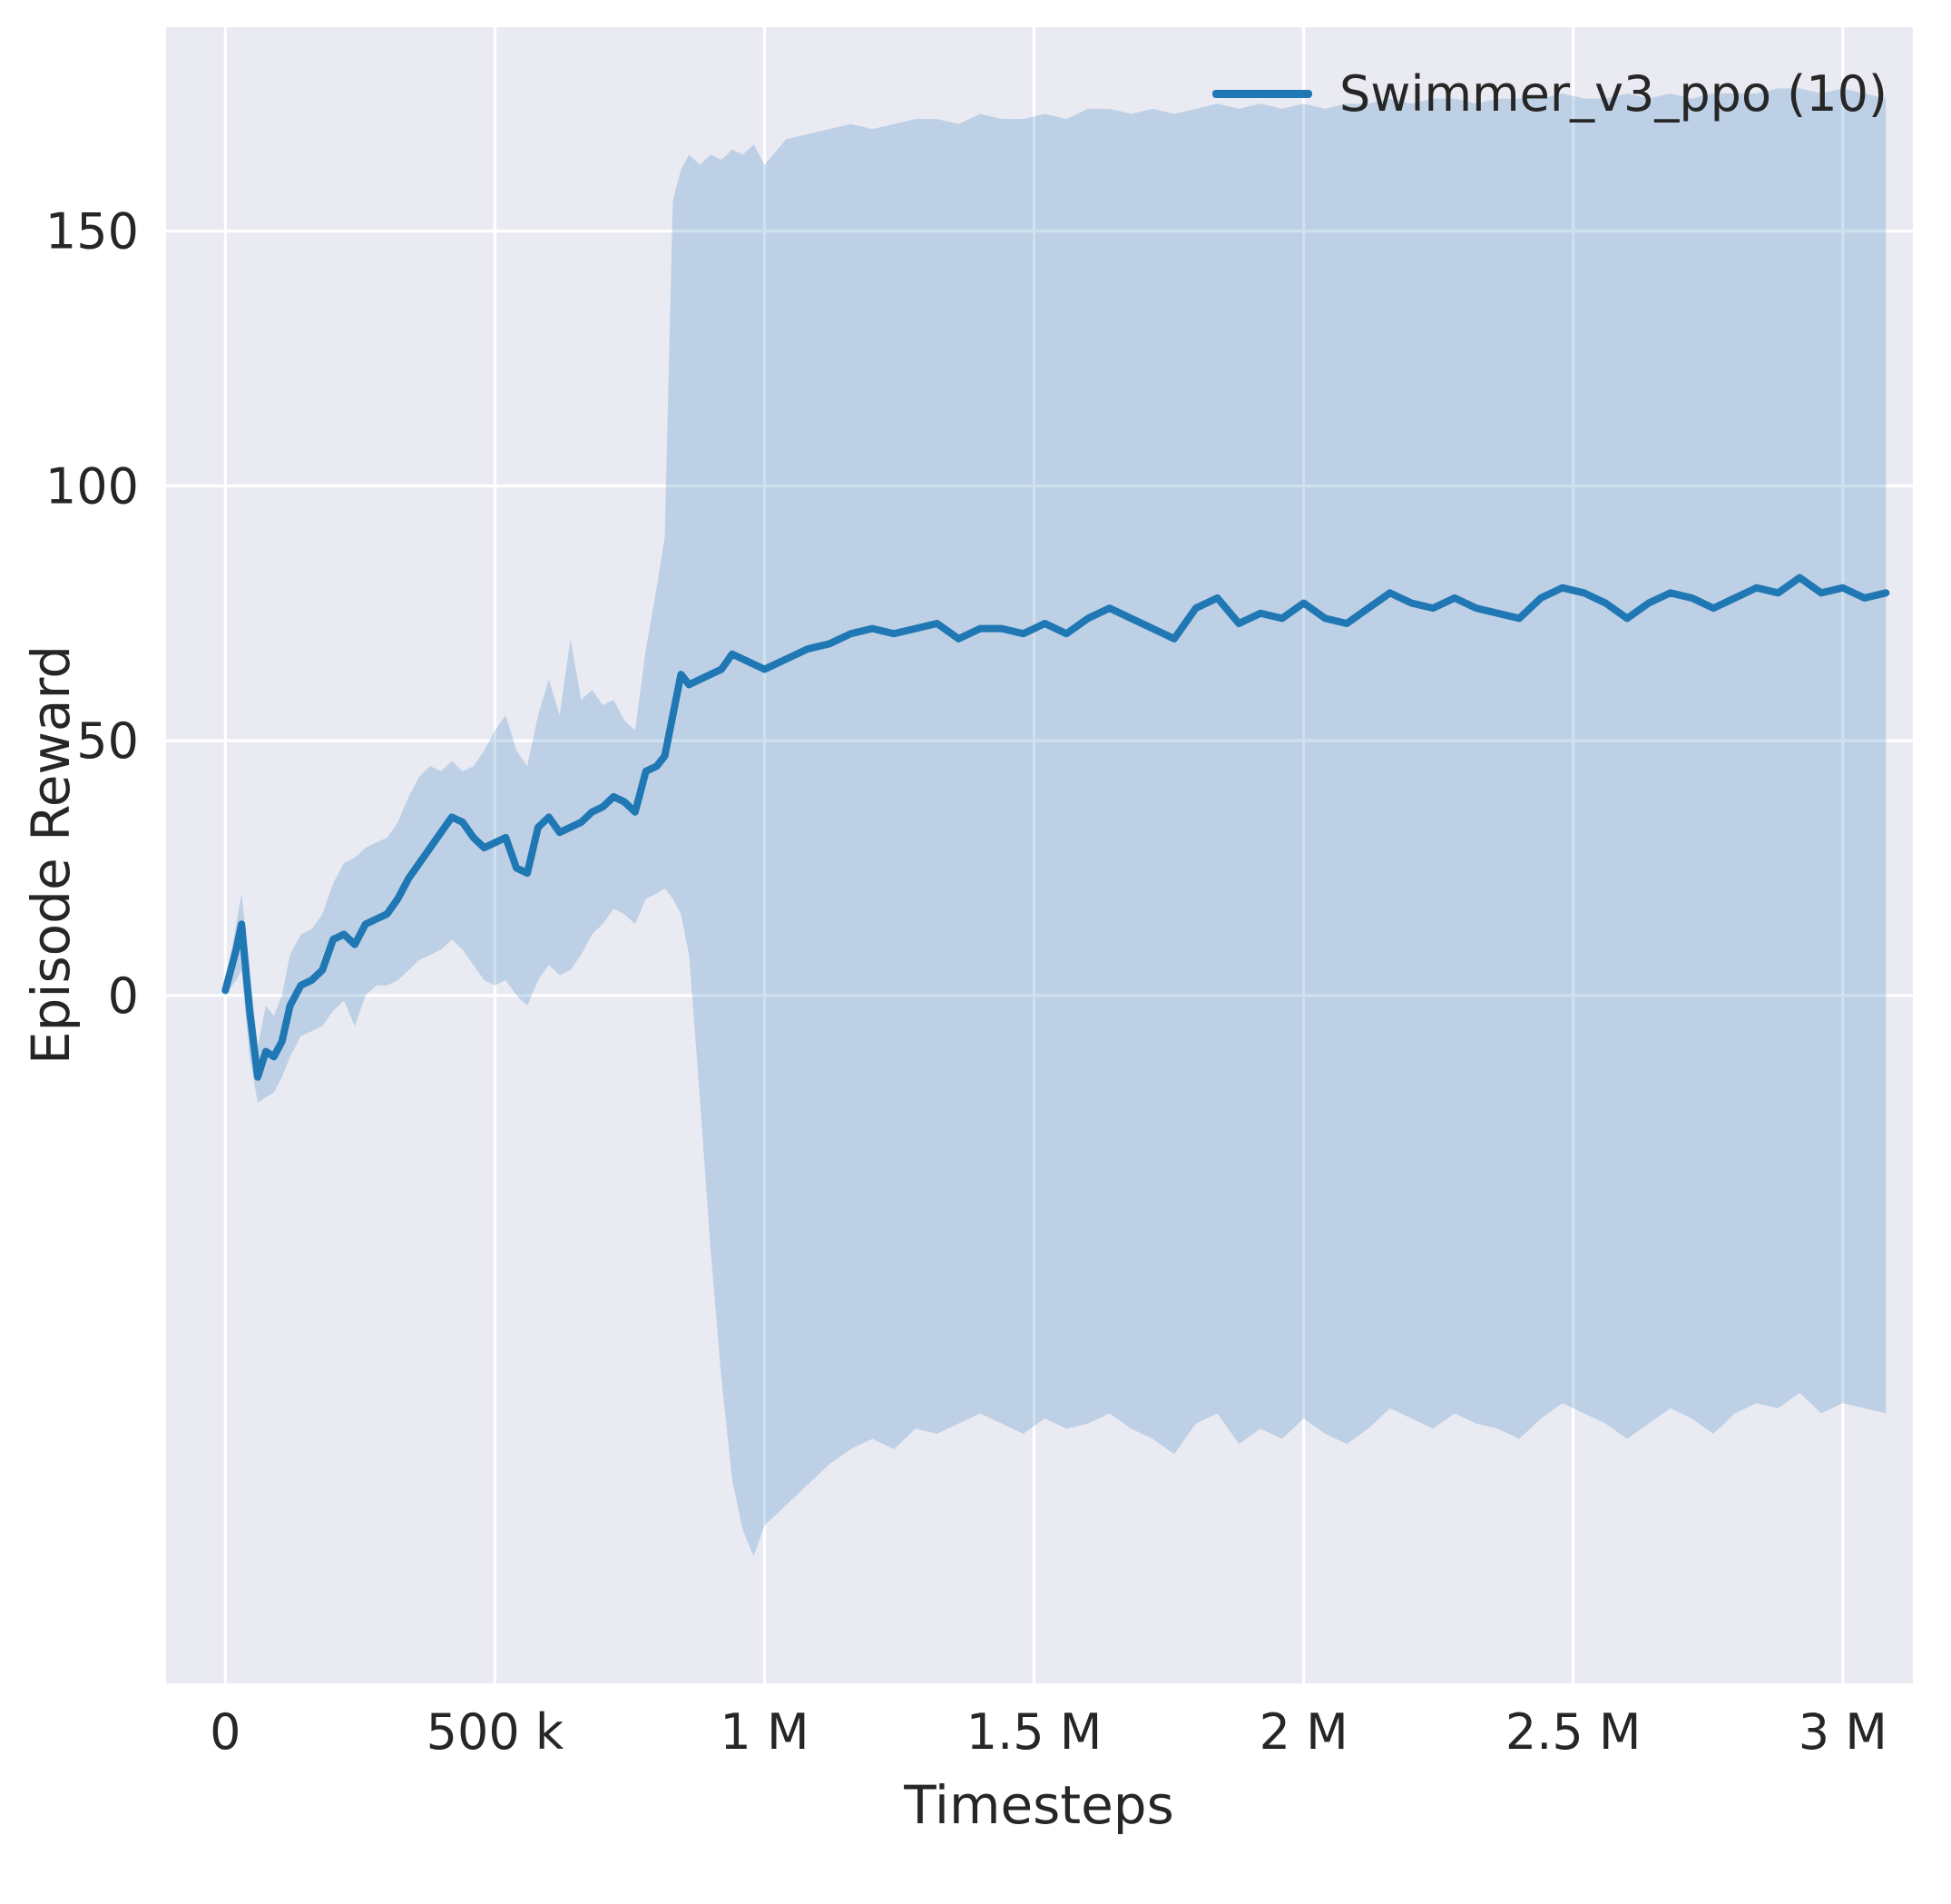  What do you see at coordinates (92, 486) in the screenshot?
I see `y-tick-label: 100` at bounding box center [92, 486].